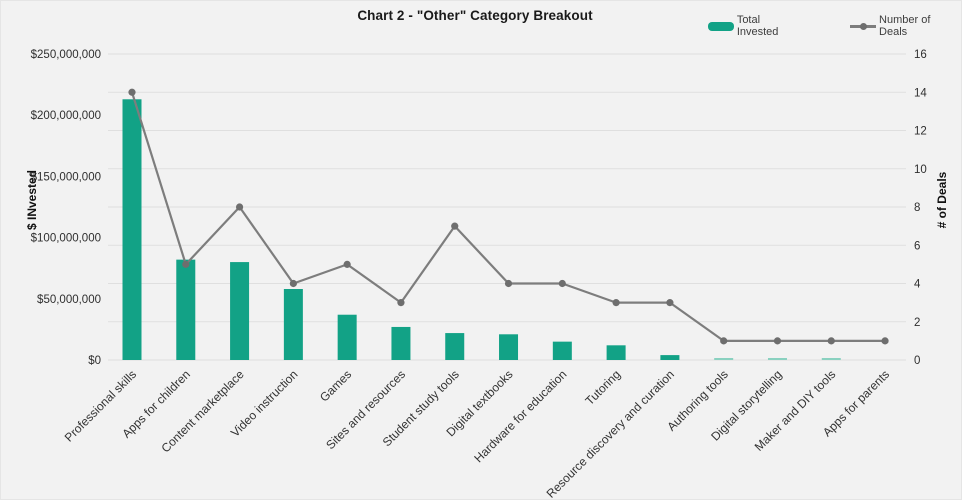 Image resolution: width=962 pixels, height=500 pixels. Describe the element at coordinates (831, 341) in the screenshot. I see `deals-marker-maker-and-diy-tools` at that location.